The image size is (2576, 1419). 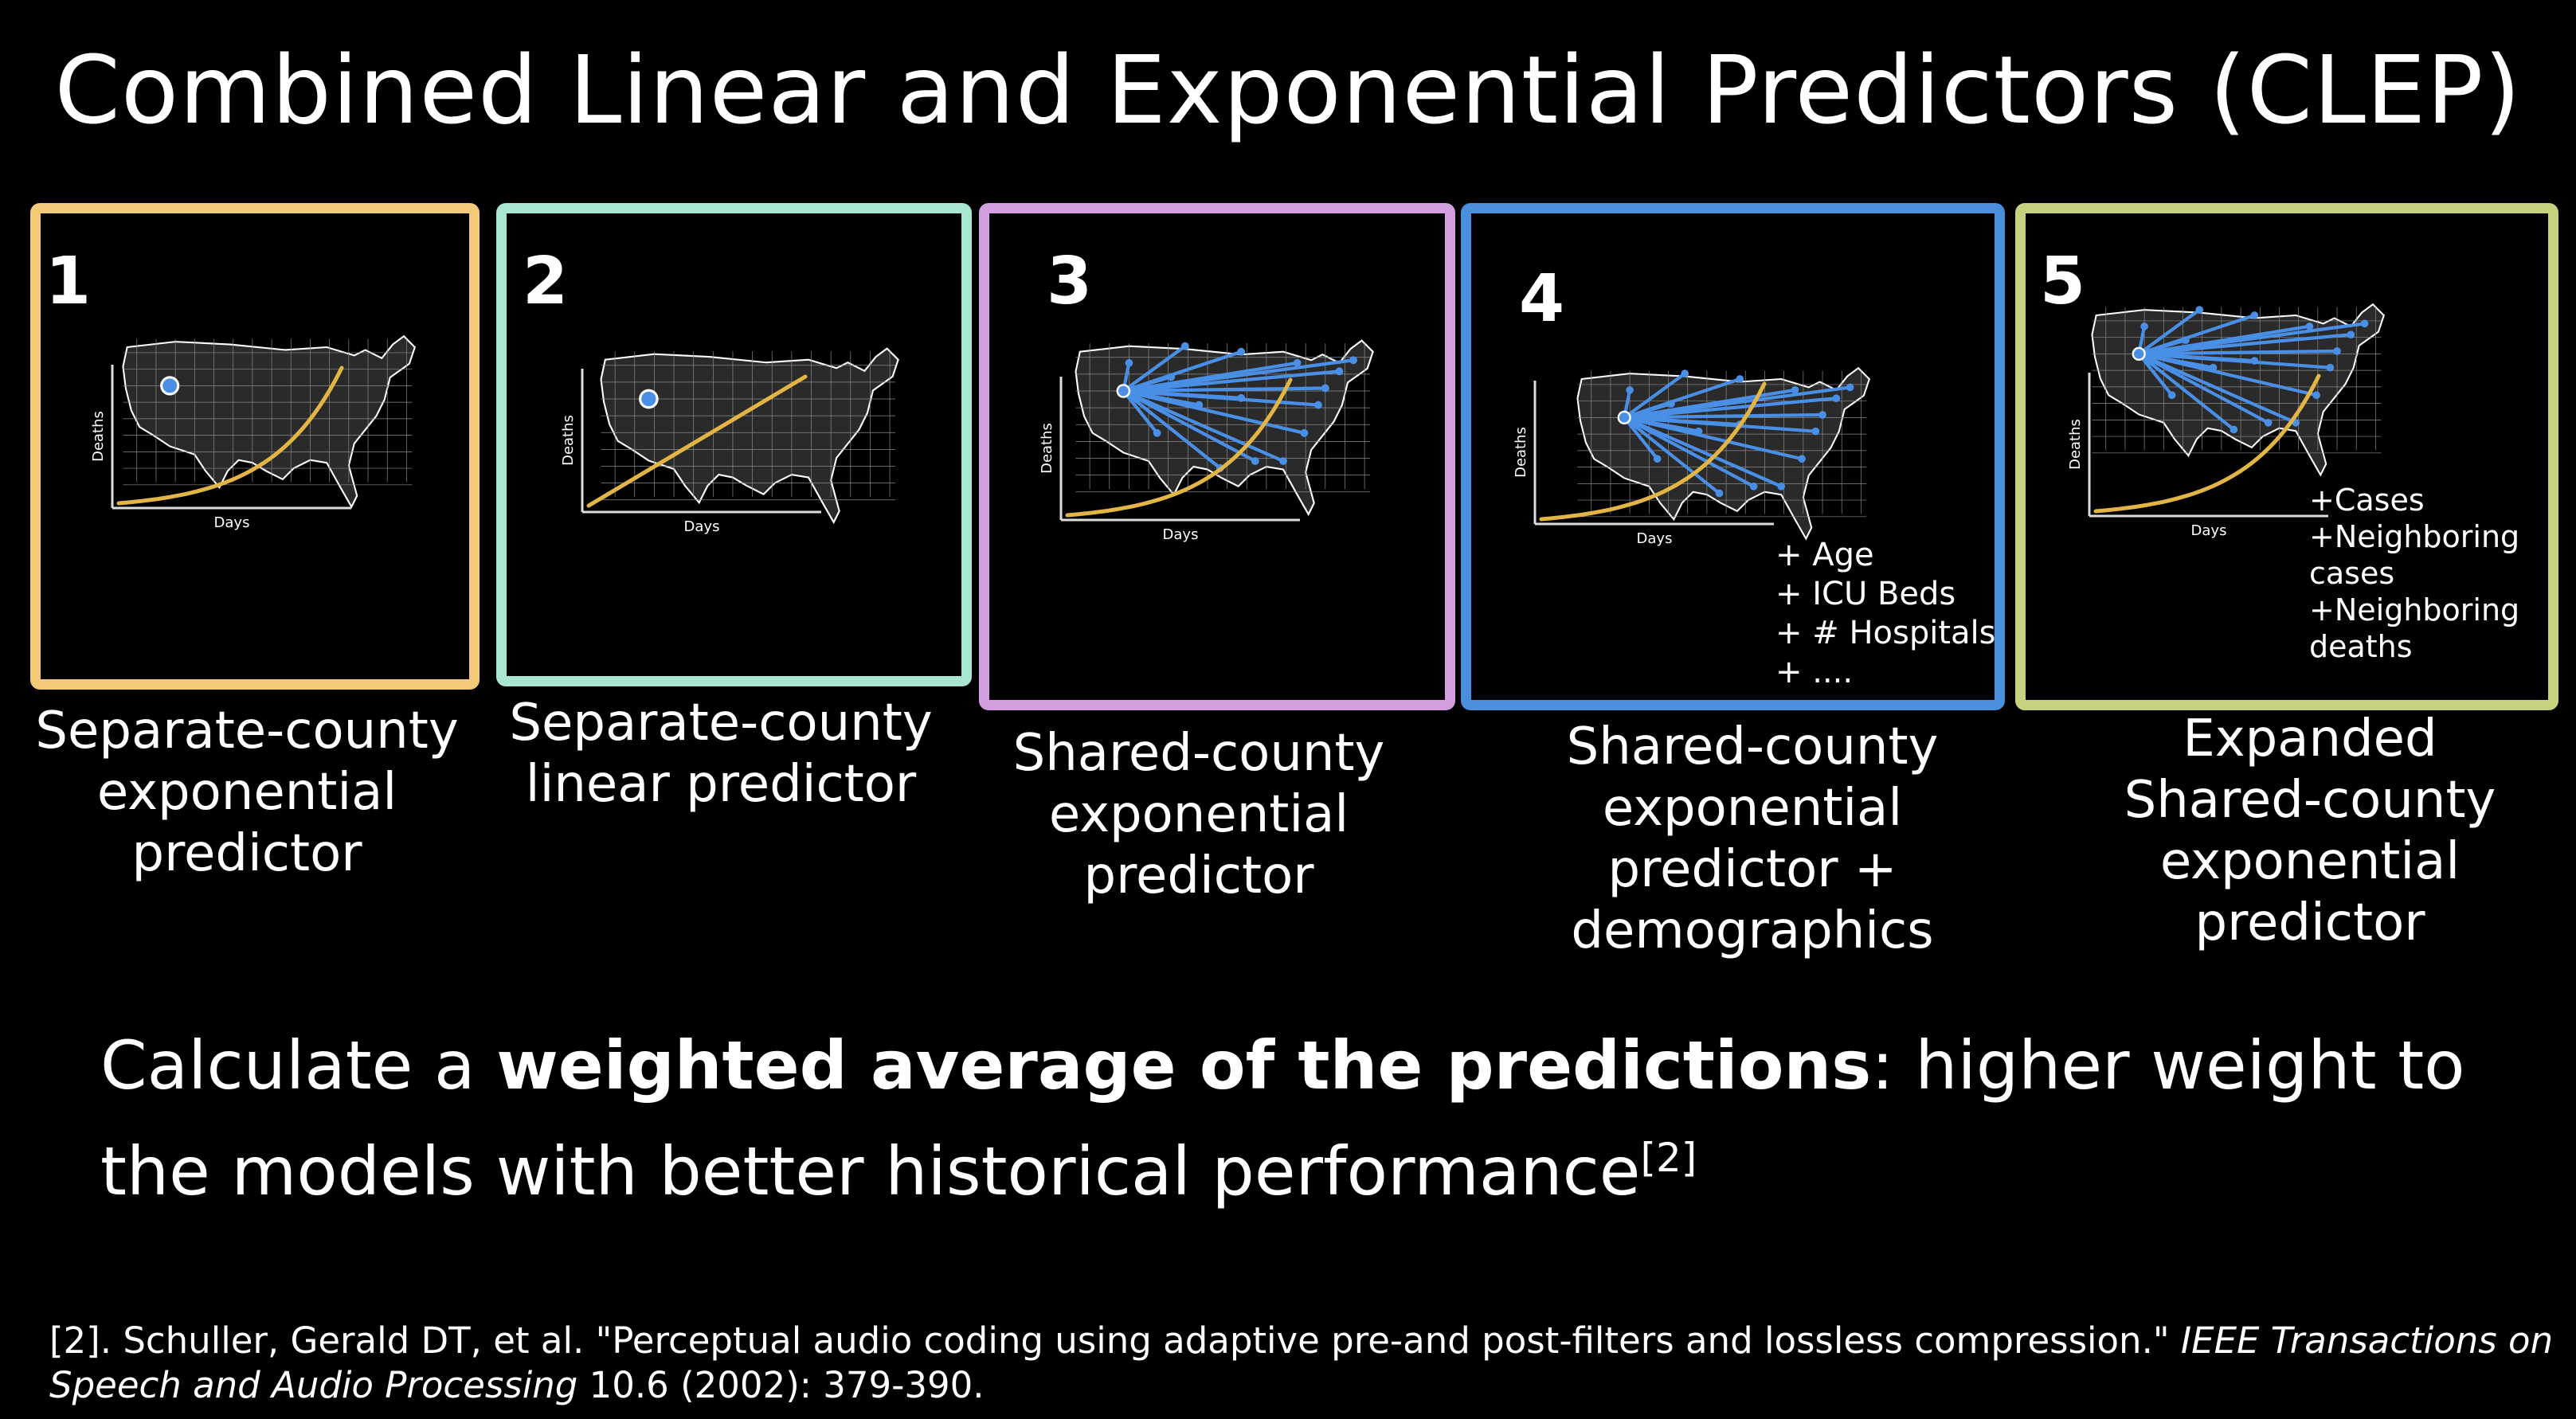 What do you see at coordinates (68, 281) in the screenshot?
I see `panel-number: 1` at bounding box center [68, 281].